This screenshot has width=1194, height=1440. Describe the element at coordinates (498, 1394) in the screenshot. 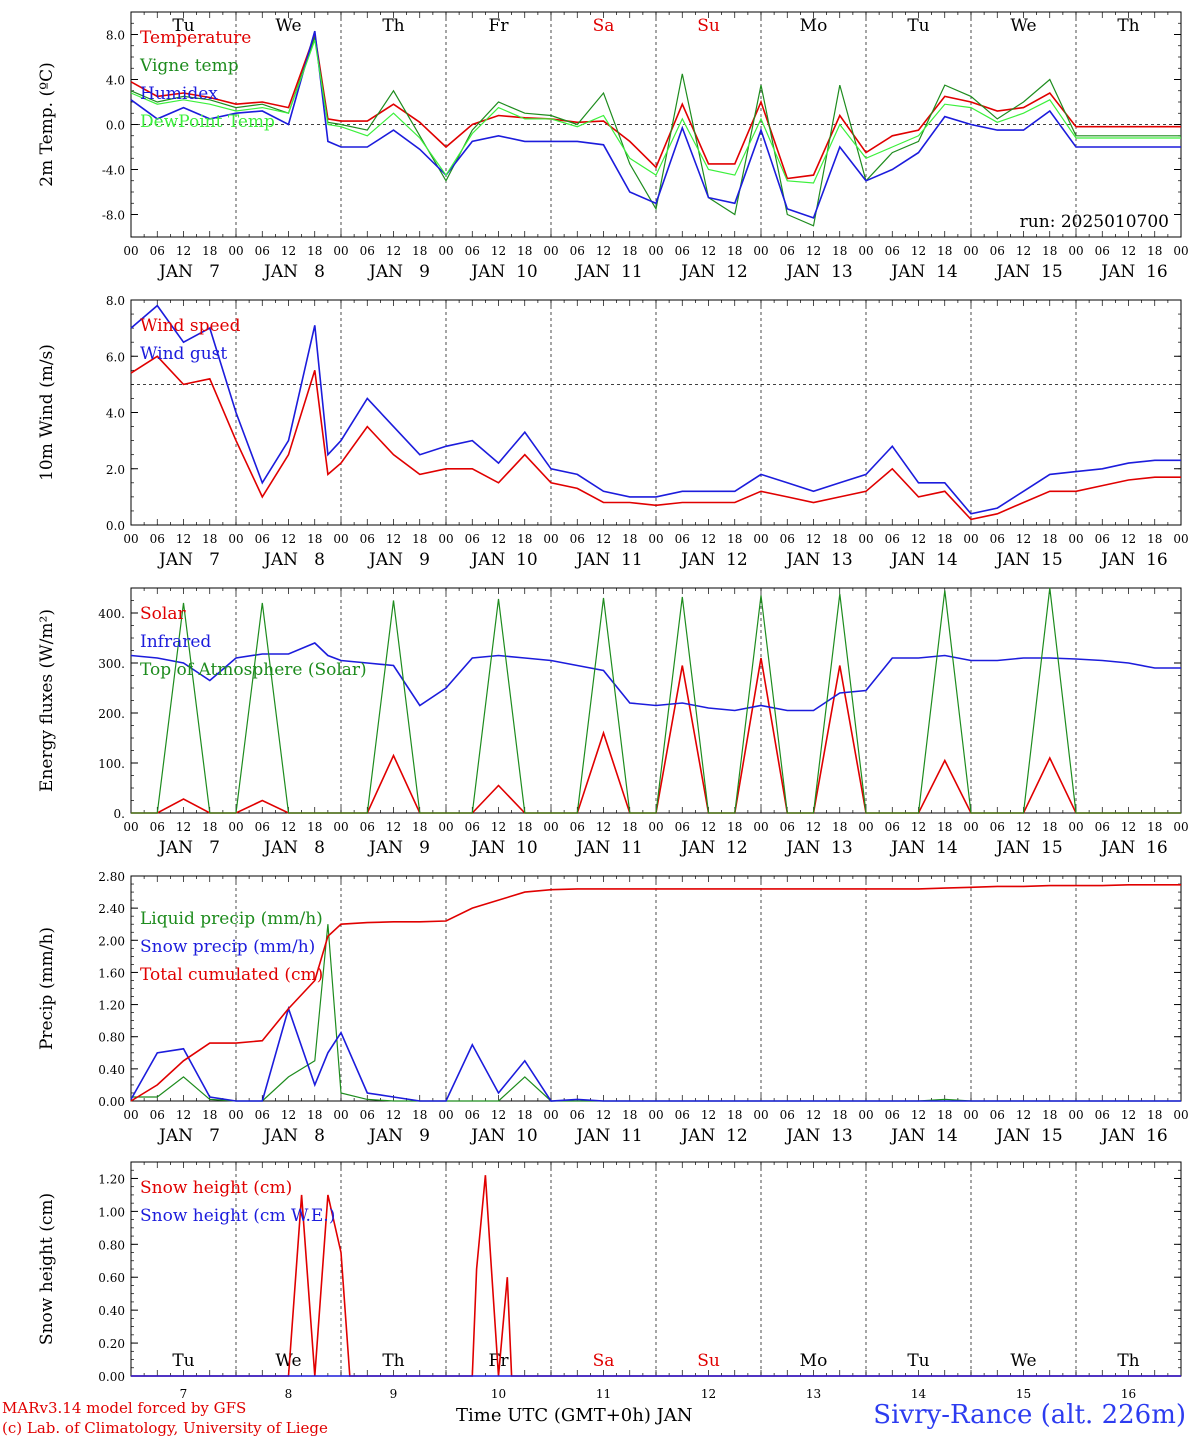

I see `date-number-label: 10` at that location.